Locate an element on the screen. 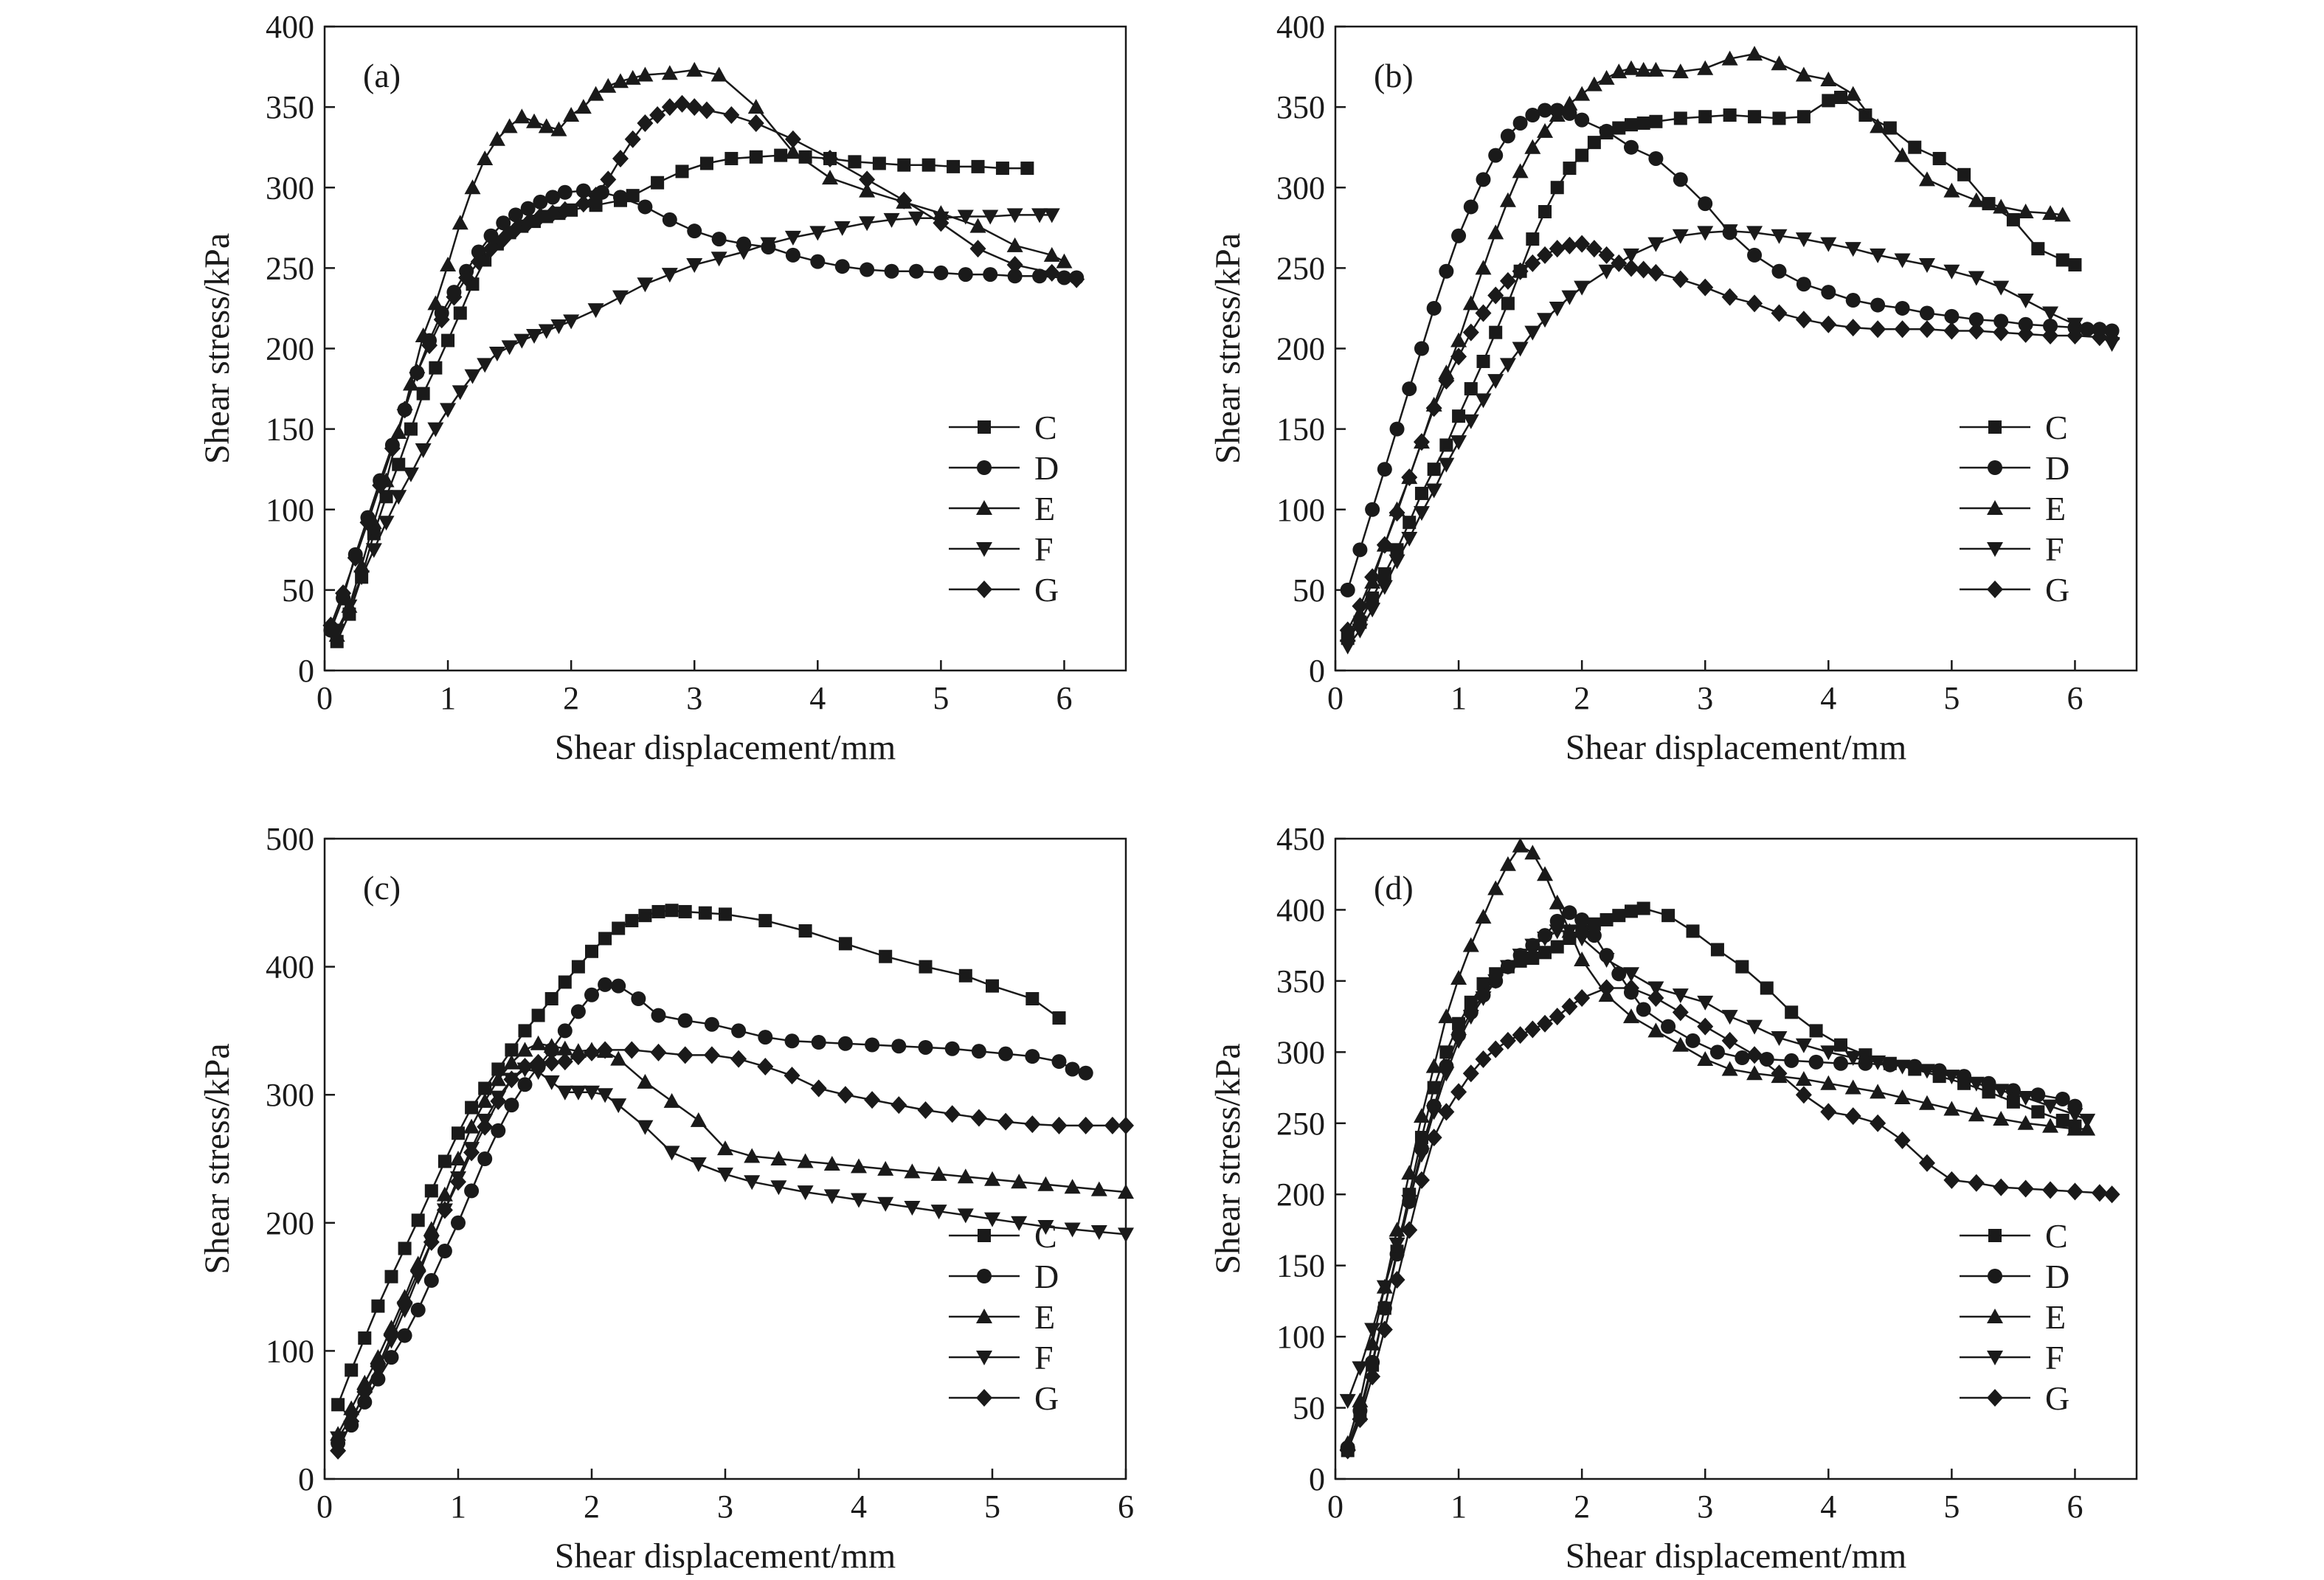  legend-label-G: G is located at coordinates (2057, 590).